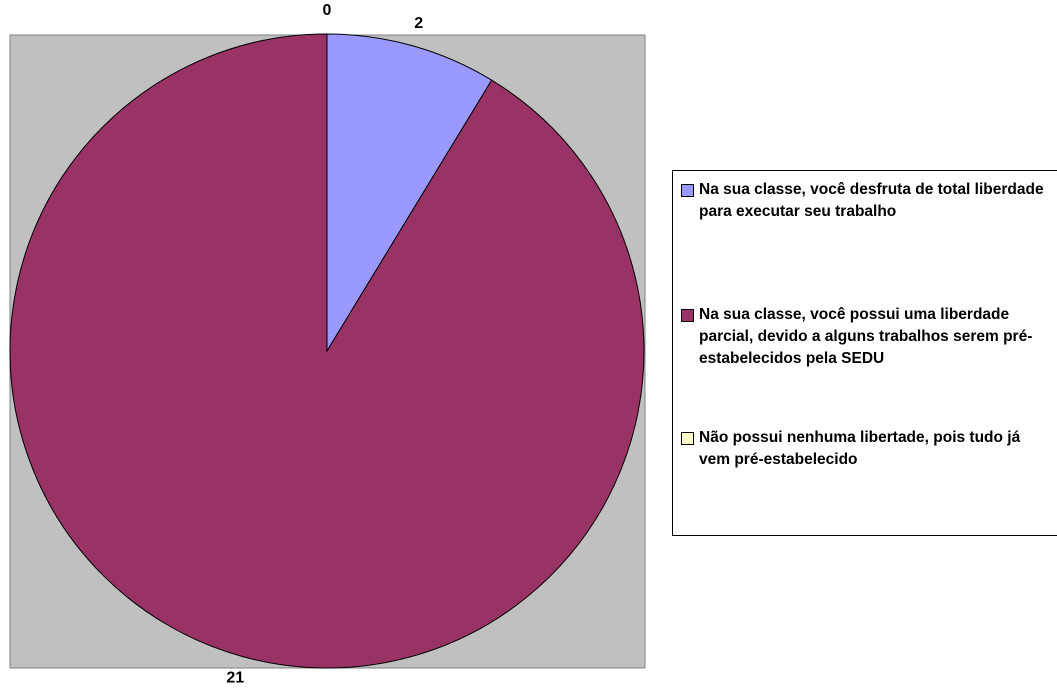  I want to click on pie-slice, so click(409, 193).